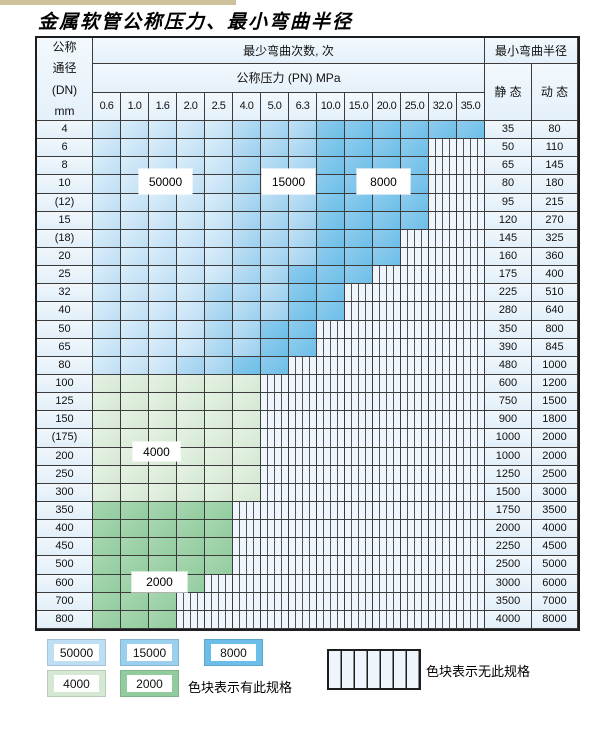 The width and height of the screenshot is (600, 743). Describe the element at coordinates (508, 347) in the screenshot. I see `static-value: 390` at that location.